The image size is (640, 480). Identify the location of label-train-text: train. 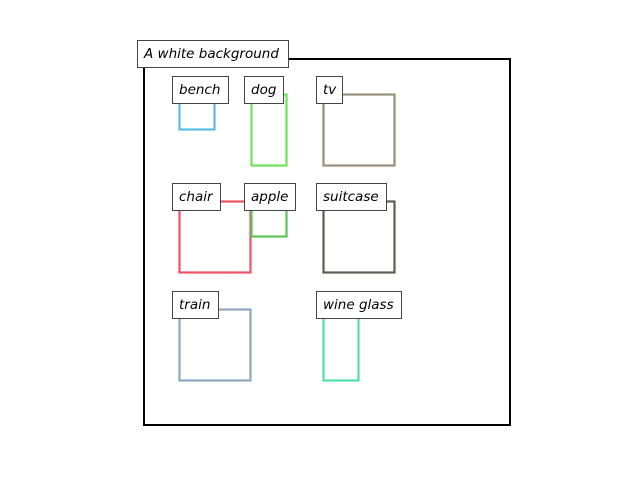
(194, 305).